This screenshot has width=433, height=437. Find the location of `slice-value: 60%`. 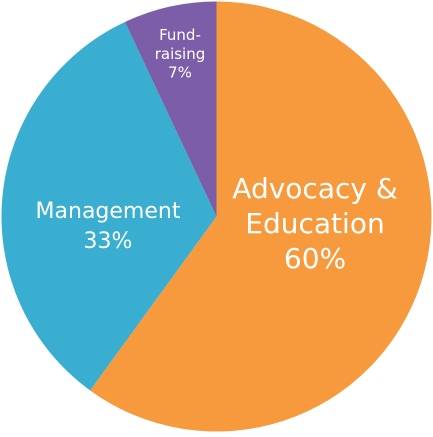

slice-value: 60% is located at coordinates (315, 258).